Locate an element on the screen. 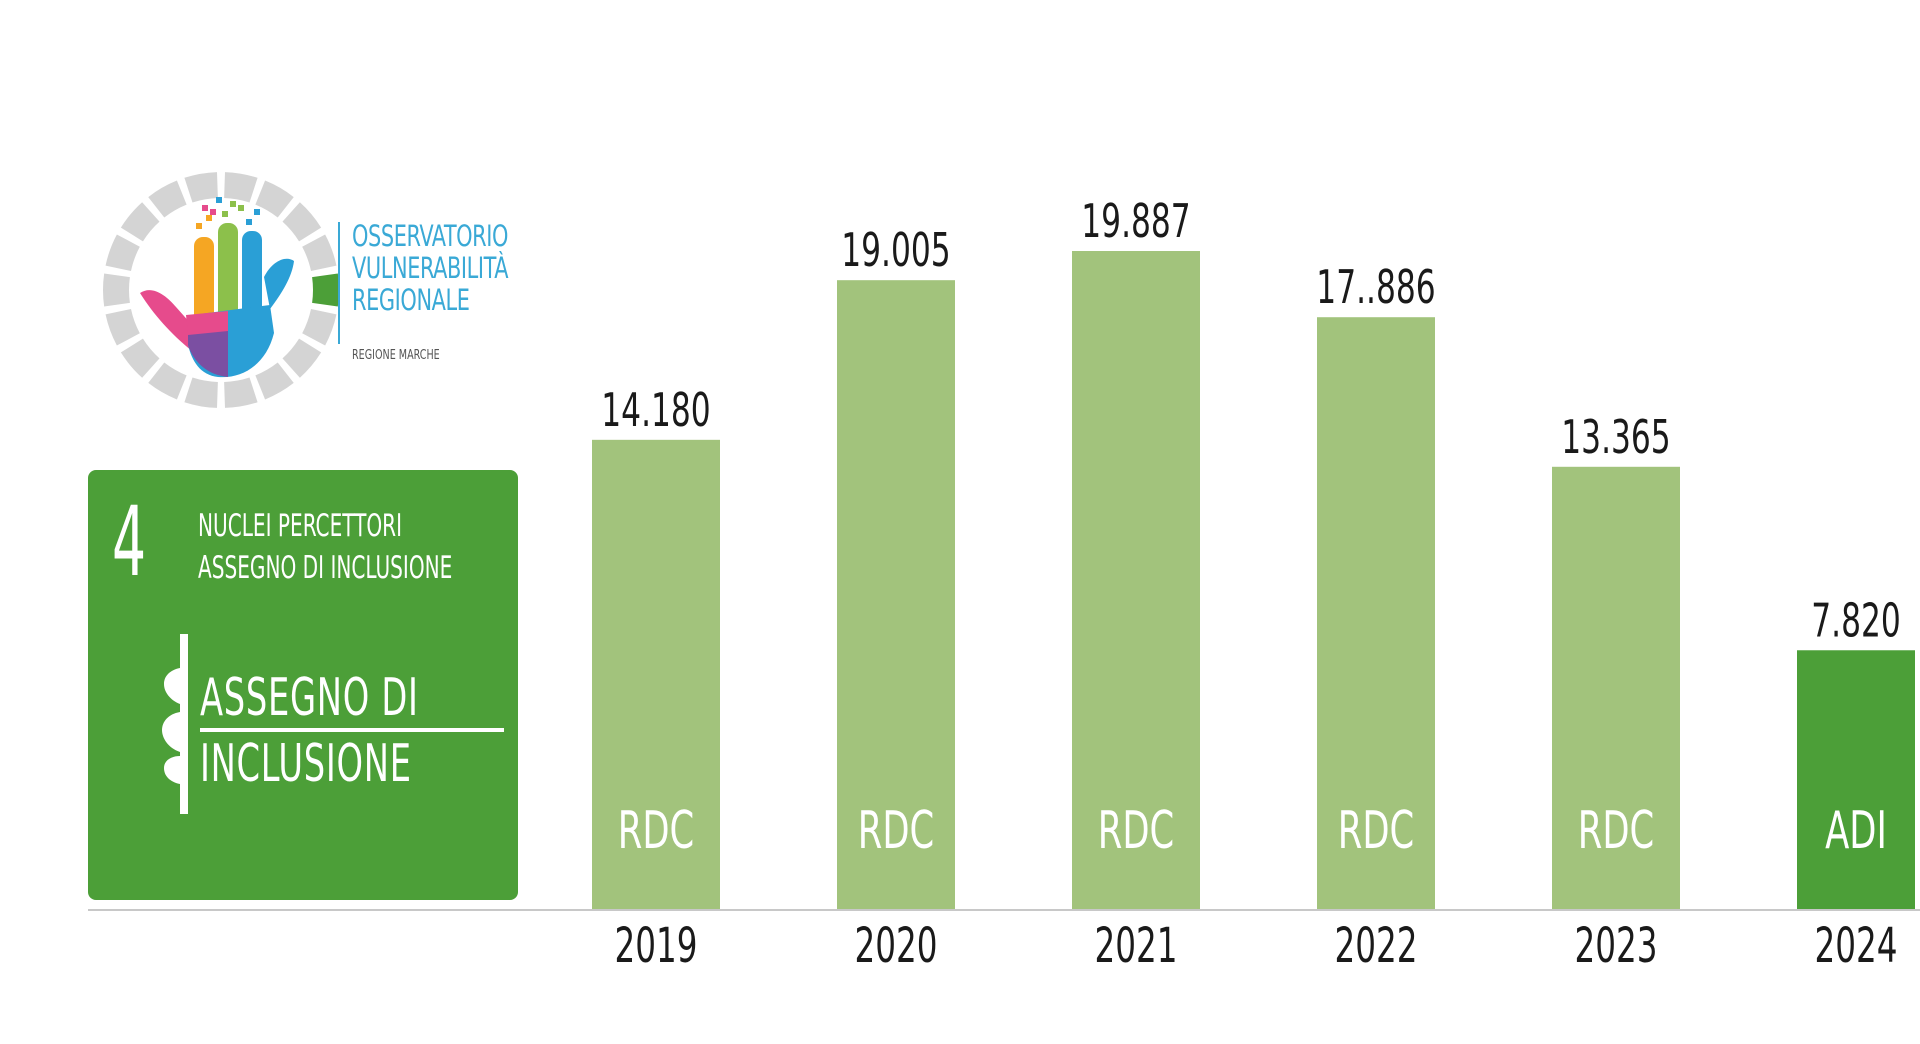  value-label-2024: 7.820 is located at coordinates (1856, 621).